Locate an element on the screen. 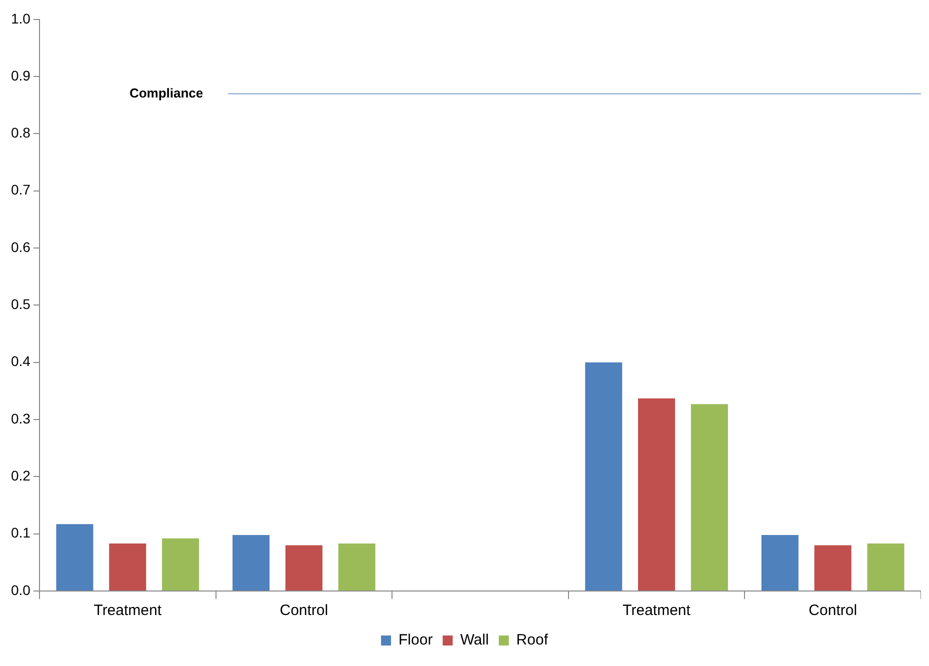 This screenshot has width=929, height=666. y-tick-label: 0.7 is located at coordinates (20, 190).